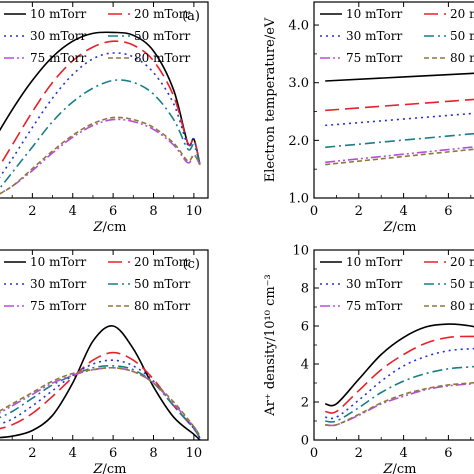  What do you see at coordinates (305, 365) in the screenshot?
I see `y-tick-label: 4` at bounding box center [305, 365].